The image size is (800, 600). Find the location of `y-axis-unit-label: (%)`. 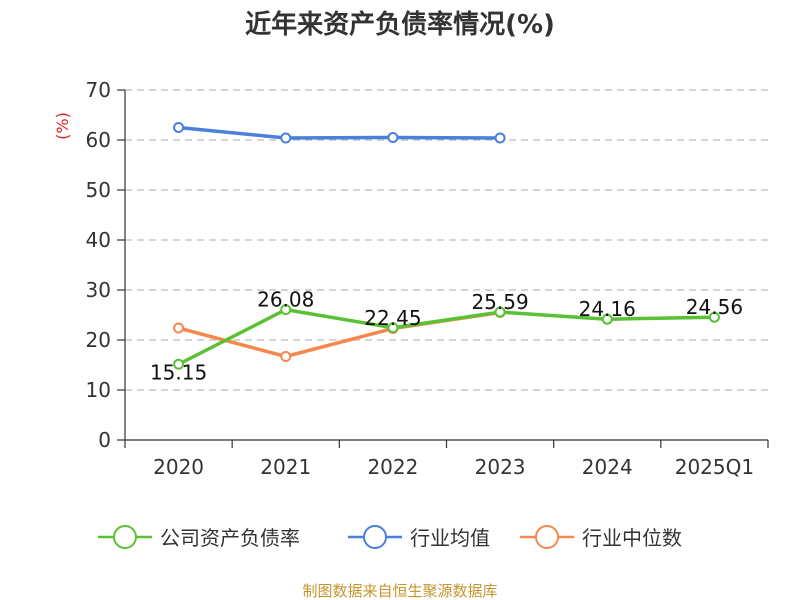

y-axis-unit-label: (%) is located at coordinates (62, 126).